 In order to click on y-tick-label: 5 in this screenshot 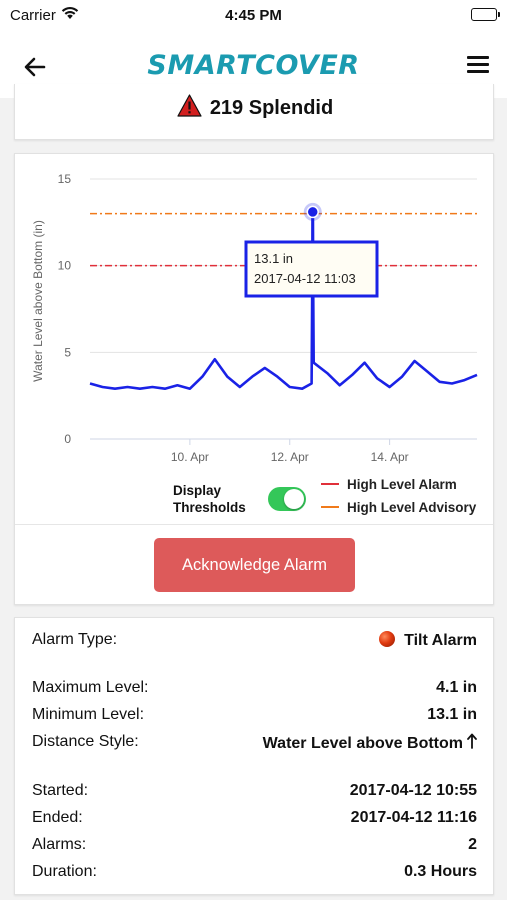, I will do `click(67, 352)`.